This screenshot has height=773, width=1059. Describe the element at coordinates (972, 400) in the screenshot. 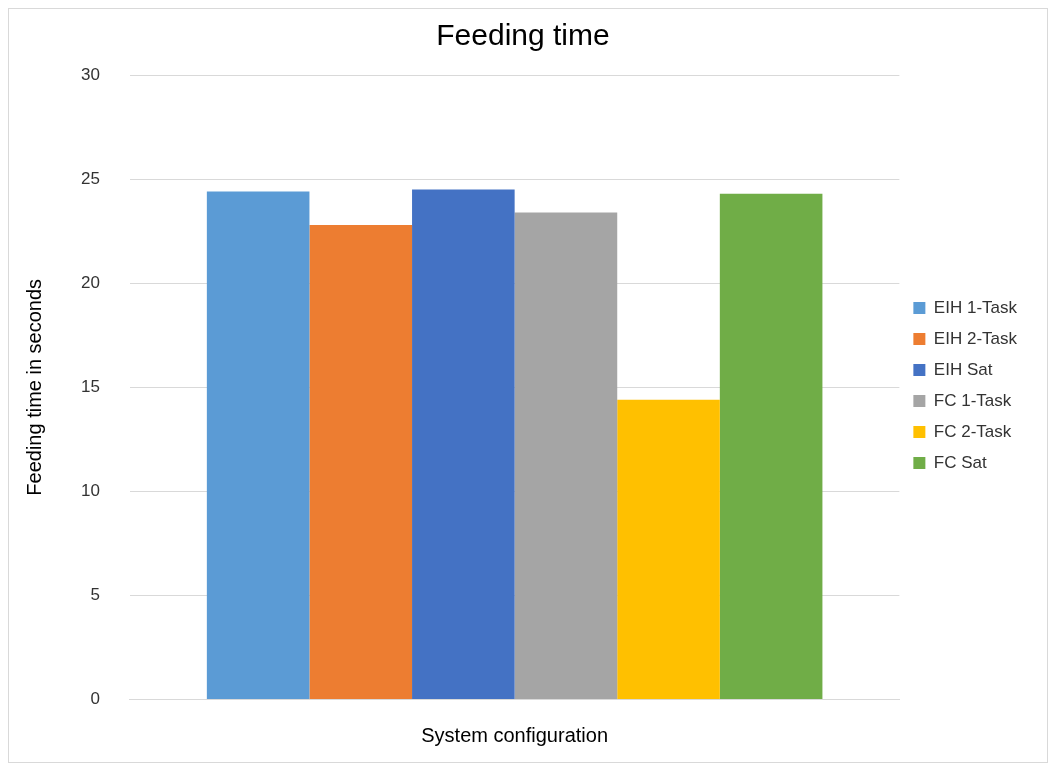

I see `legend-label: FC 1-Task` at that location.